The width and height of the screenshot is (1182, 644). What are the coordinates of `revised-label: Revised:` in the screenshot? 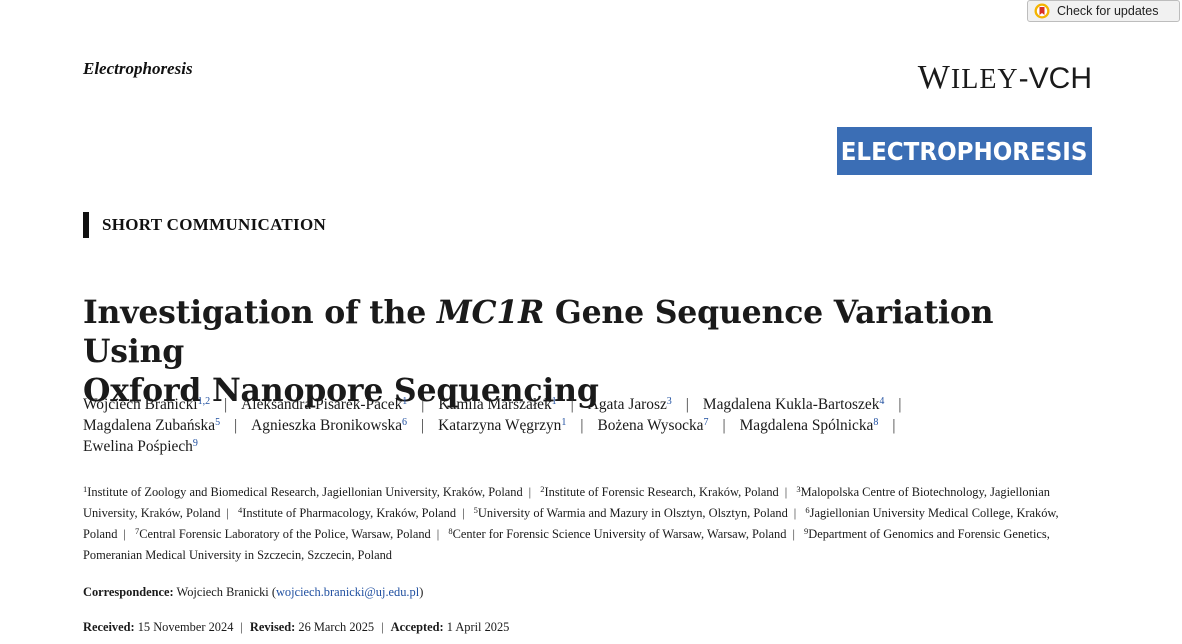 It's located at (272, 627).